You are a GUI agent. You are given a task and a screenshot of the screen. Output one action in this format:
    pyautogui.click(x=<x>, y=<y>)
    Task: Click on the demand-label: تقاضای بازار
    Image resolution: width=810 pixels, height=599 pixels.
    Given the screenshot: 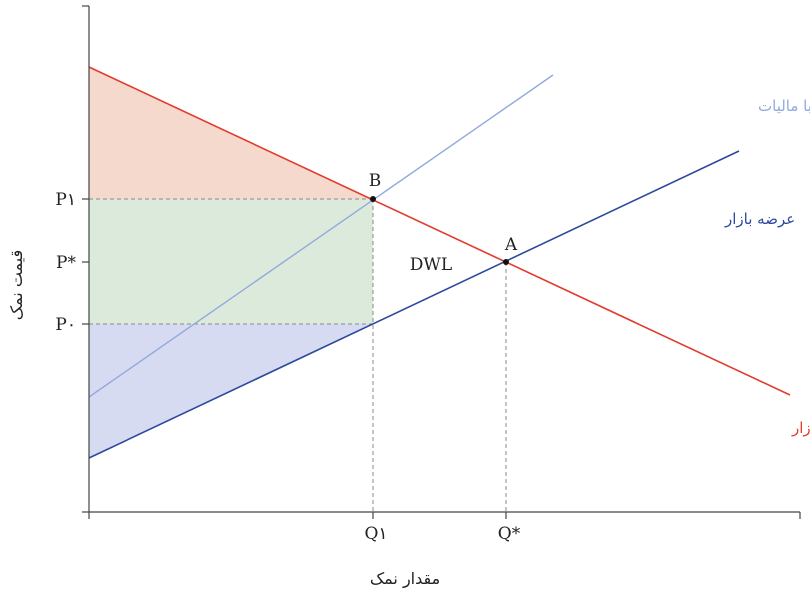 What is the action you would take?
    pyautogui.click(x=800, y=428)
    